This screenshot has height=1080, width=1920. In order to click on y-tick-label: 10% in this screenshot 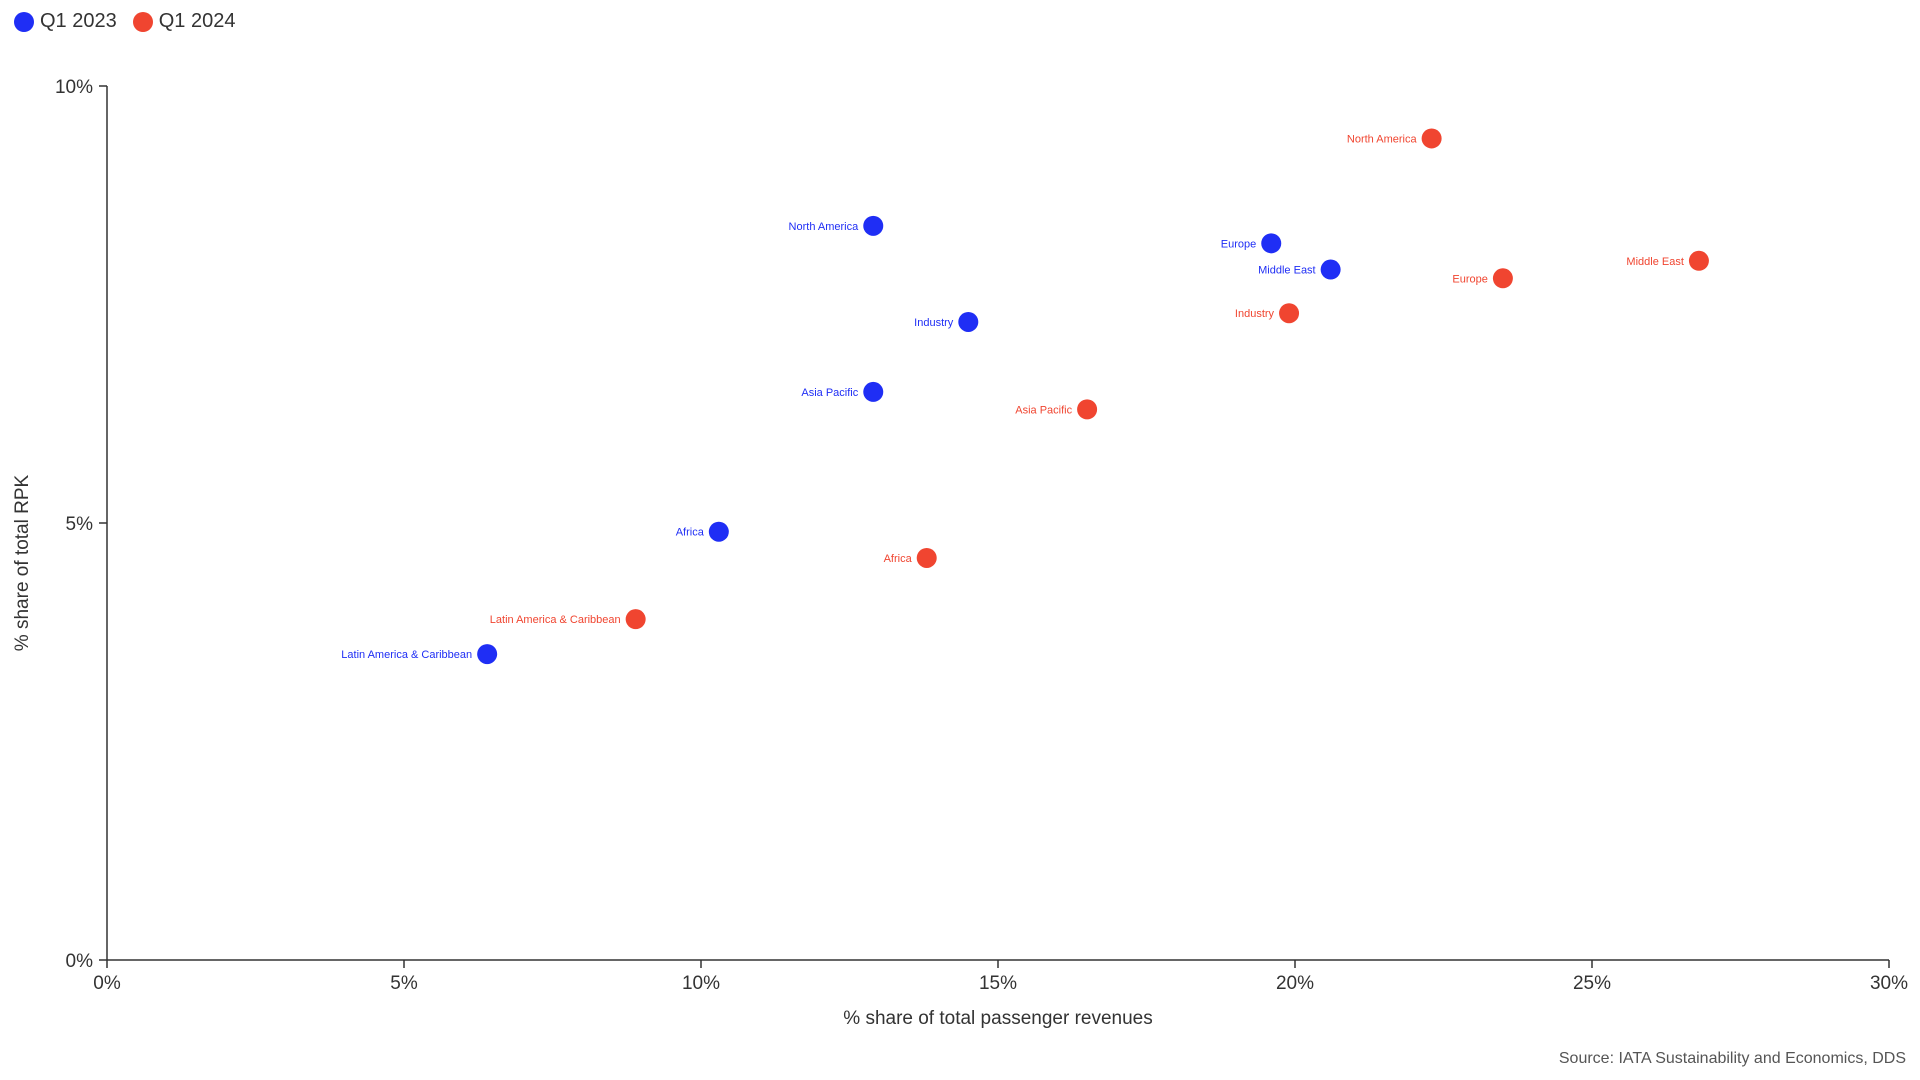, I will do `click(74, 87)`.